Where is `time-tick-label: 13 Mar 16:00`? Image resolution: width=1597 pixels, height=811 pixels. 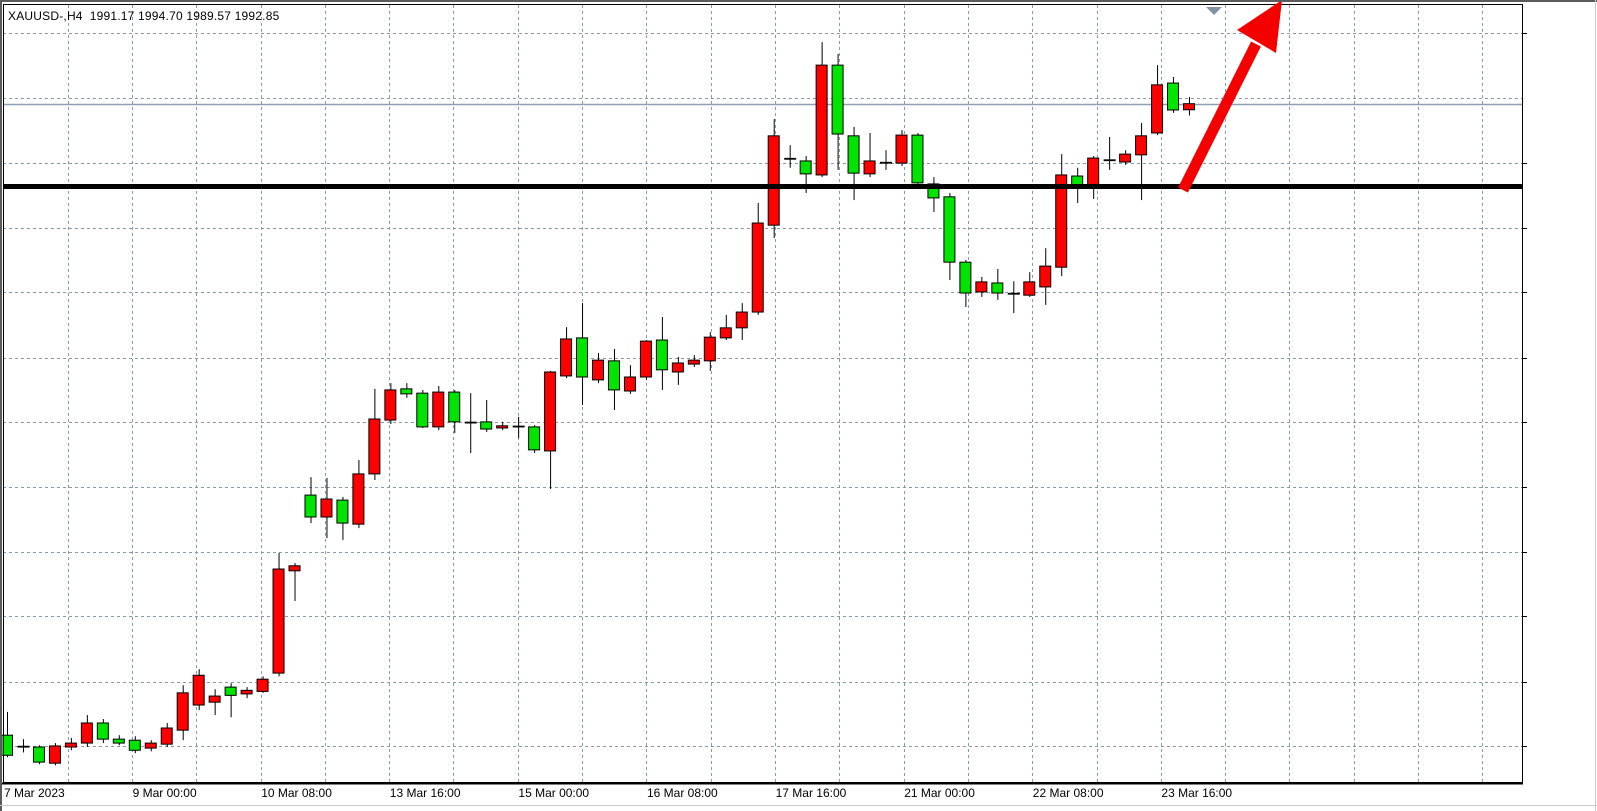 time-tick-label: 13 Mar 16:00 is located at coordinates (425, 793).